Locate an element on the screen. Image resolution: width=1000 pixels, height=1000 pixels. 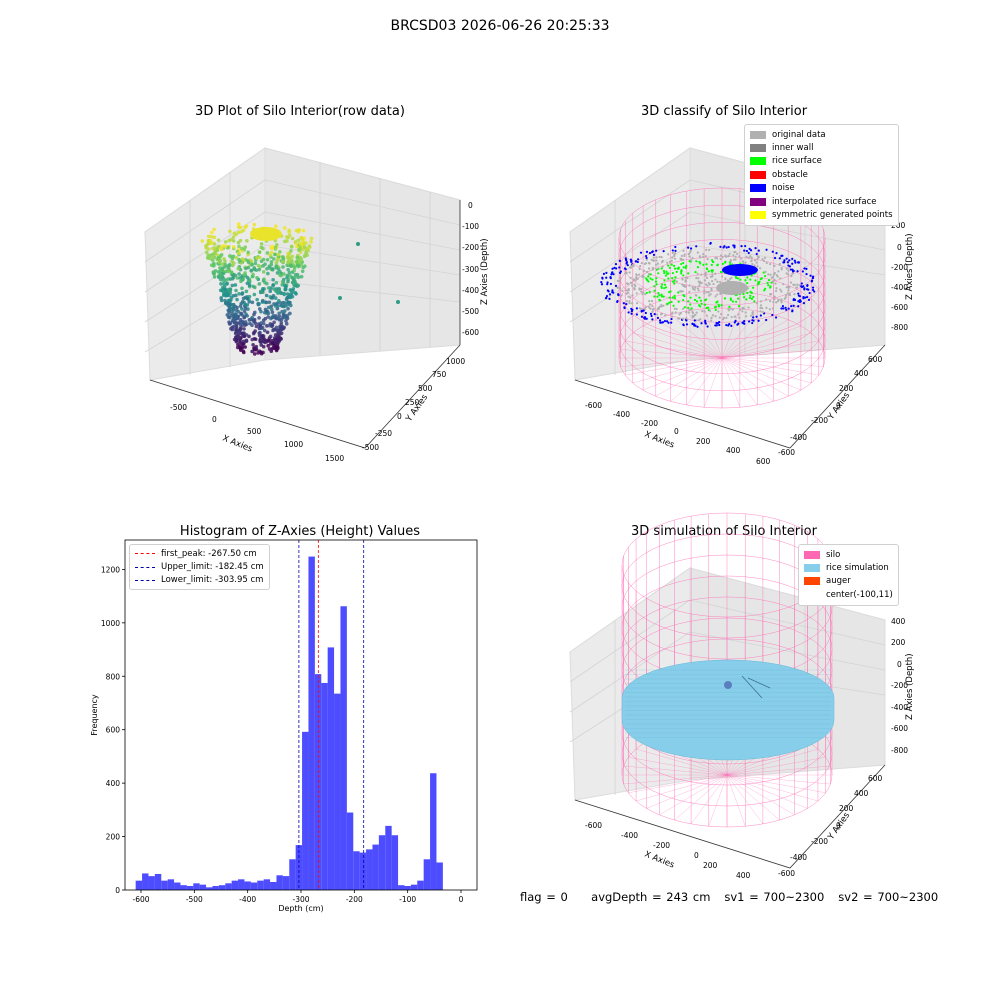
classify-silo-wireframe is located at coordinates (722, 298).